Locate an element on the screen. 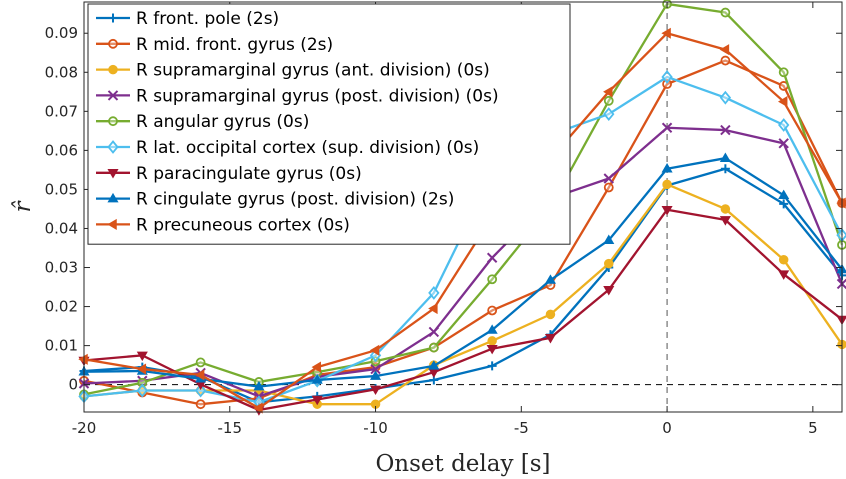 Image resolution: width=846 pixels, height=479 pixels. legend-entry: R paracingulate gyrus (0s) is located at coordinates (229, 174).